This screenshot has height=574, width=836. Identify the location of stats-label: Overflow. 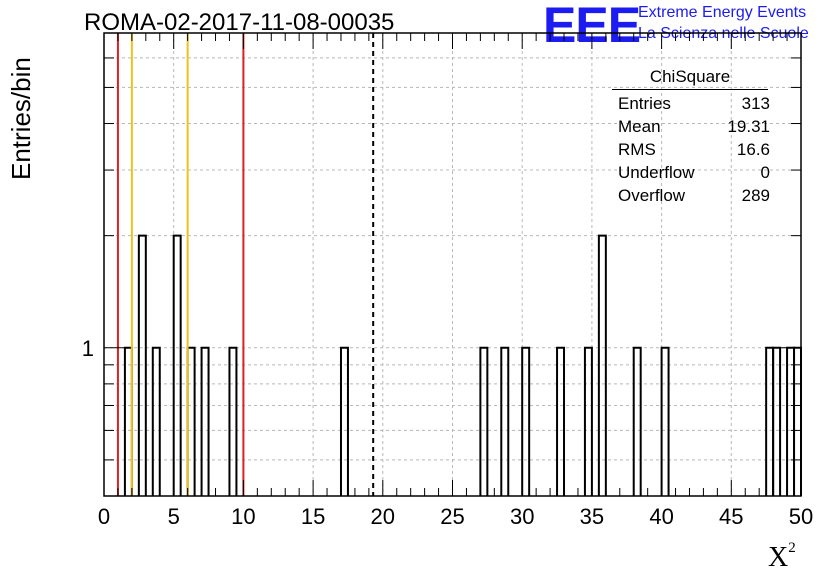
(652, 195).